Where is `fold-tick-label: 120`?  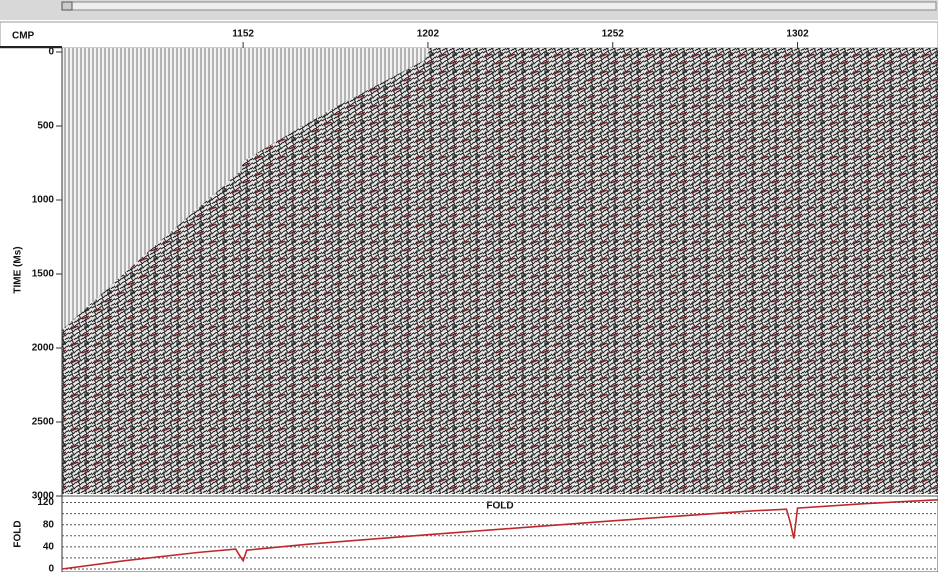 fold-tick-label: 120 is located at coordinates (45, 502).